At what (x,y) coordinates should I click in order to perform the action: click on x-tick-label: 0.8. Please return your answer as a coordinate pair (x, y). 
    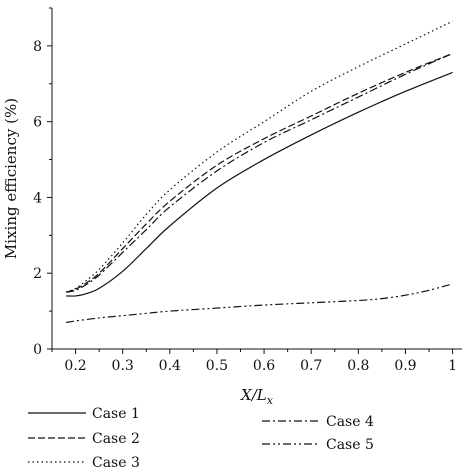
    Looking at the image, I should click on (358, 366).